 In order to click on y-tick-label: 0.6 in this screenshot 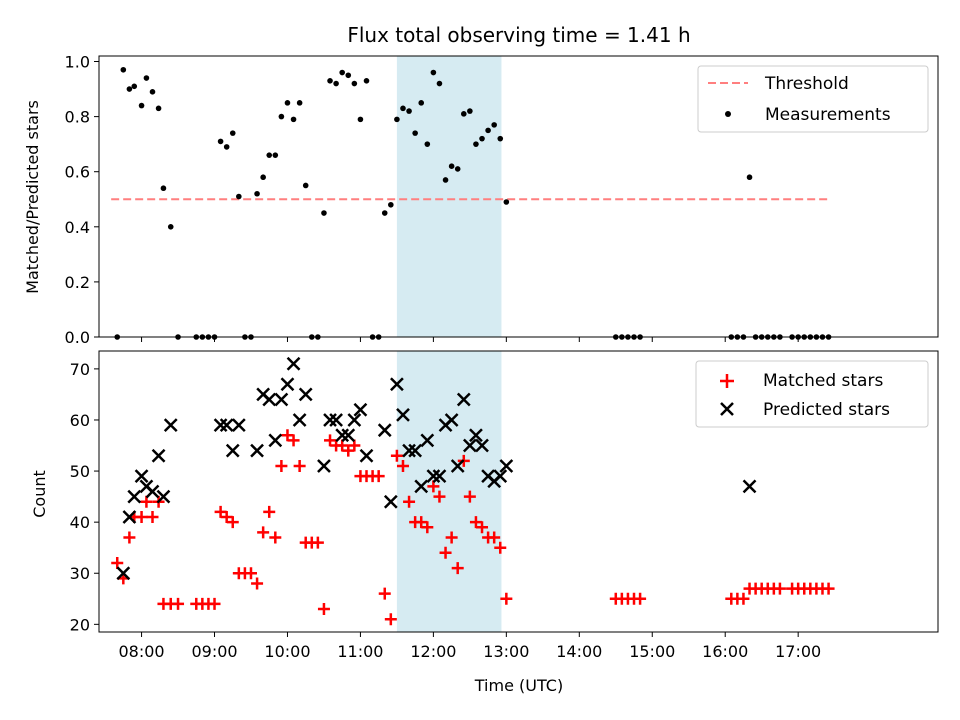, I will do `click(77, 172)`.